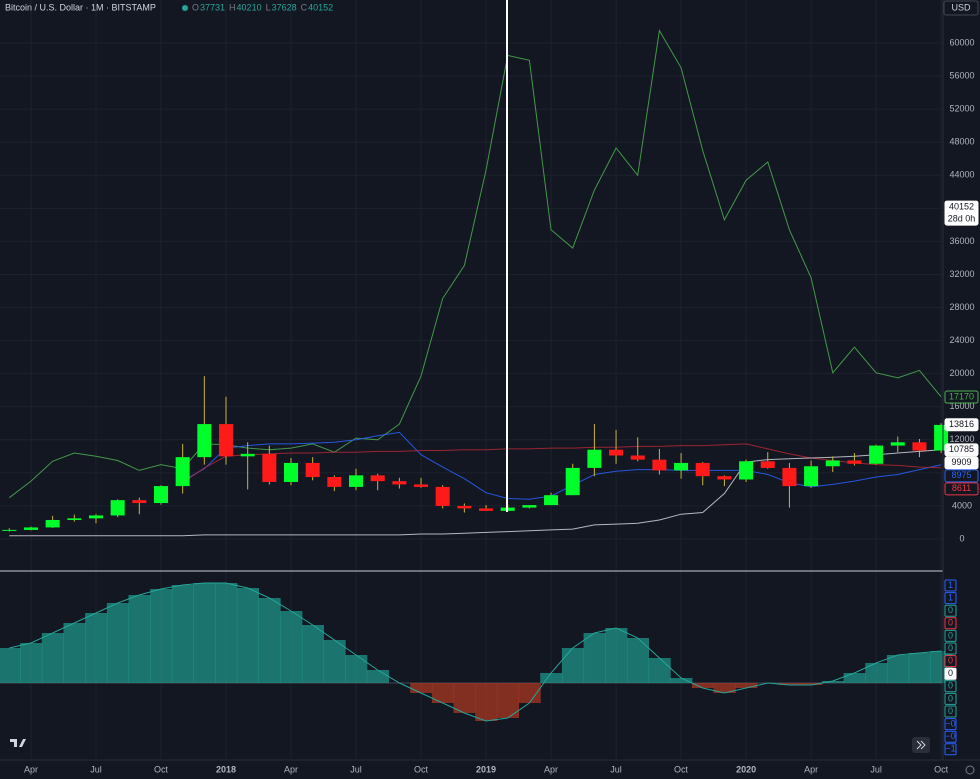  I want to click on settings-button, so click(970, 770).